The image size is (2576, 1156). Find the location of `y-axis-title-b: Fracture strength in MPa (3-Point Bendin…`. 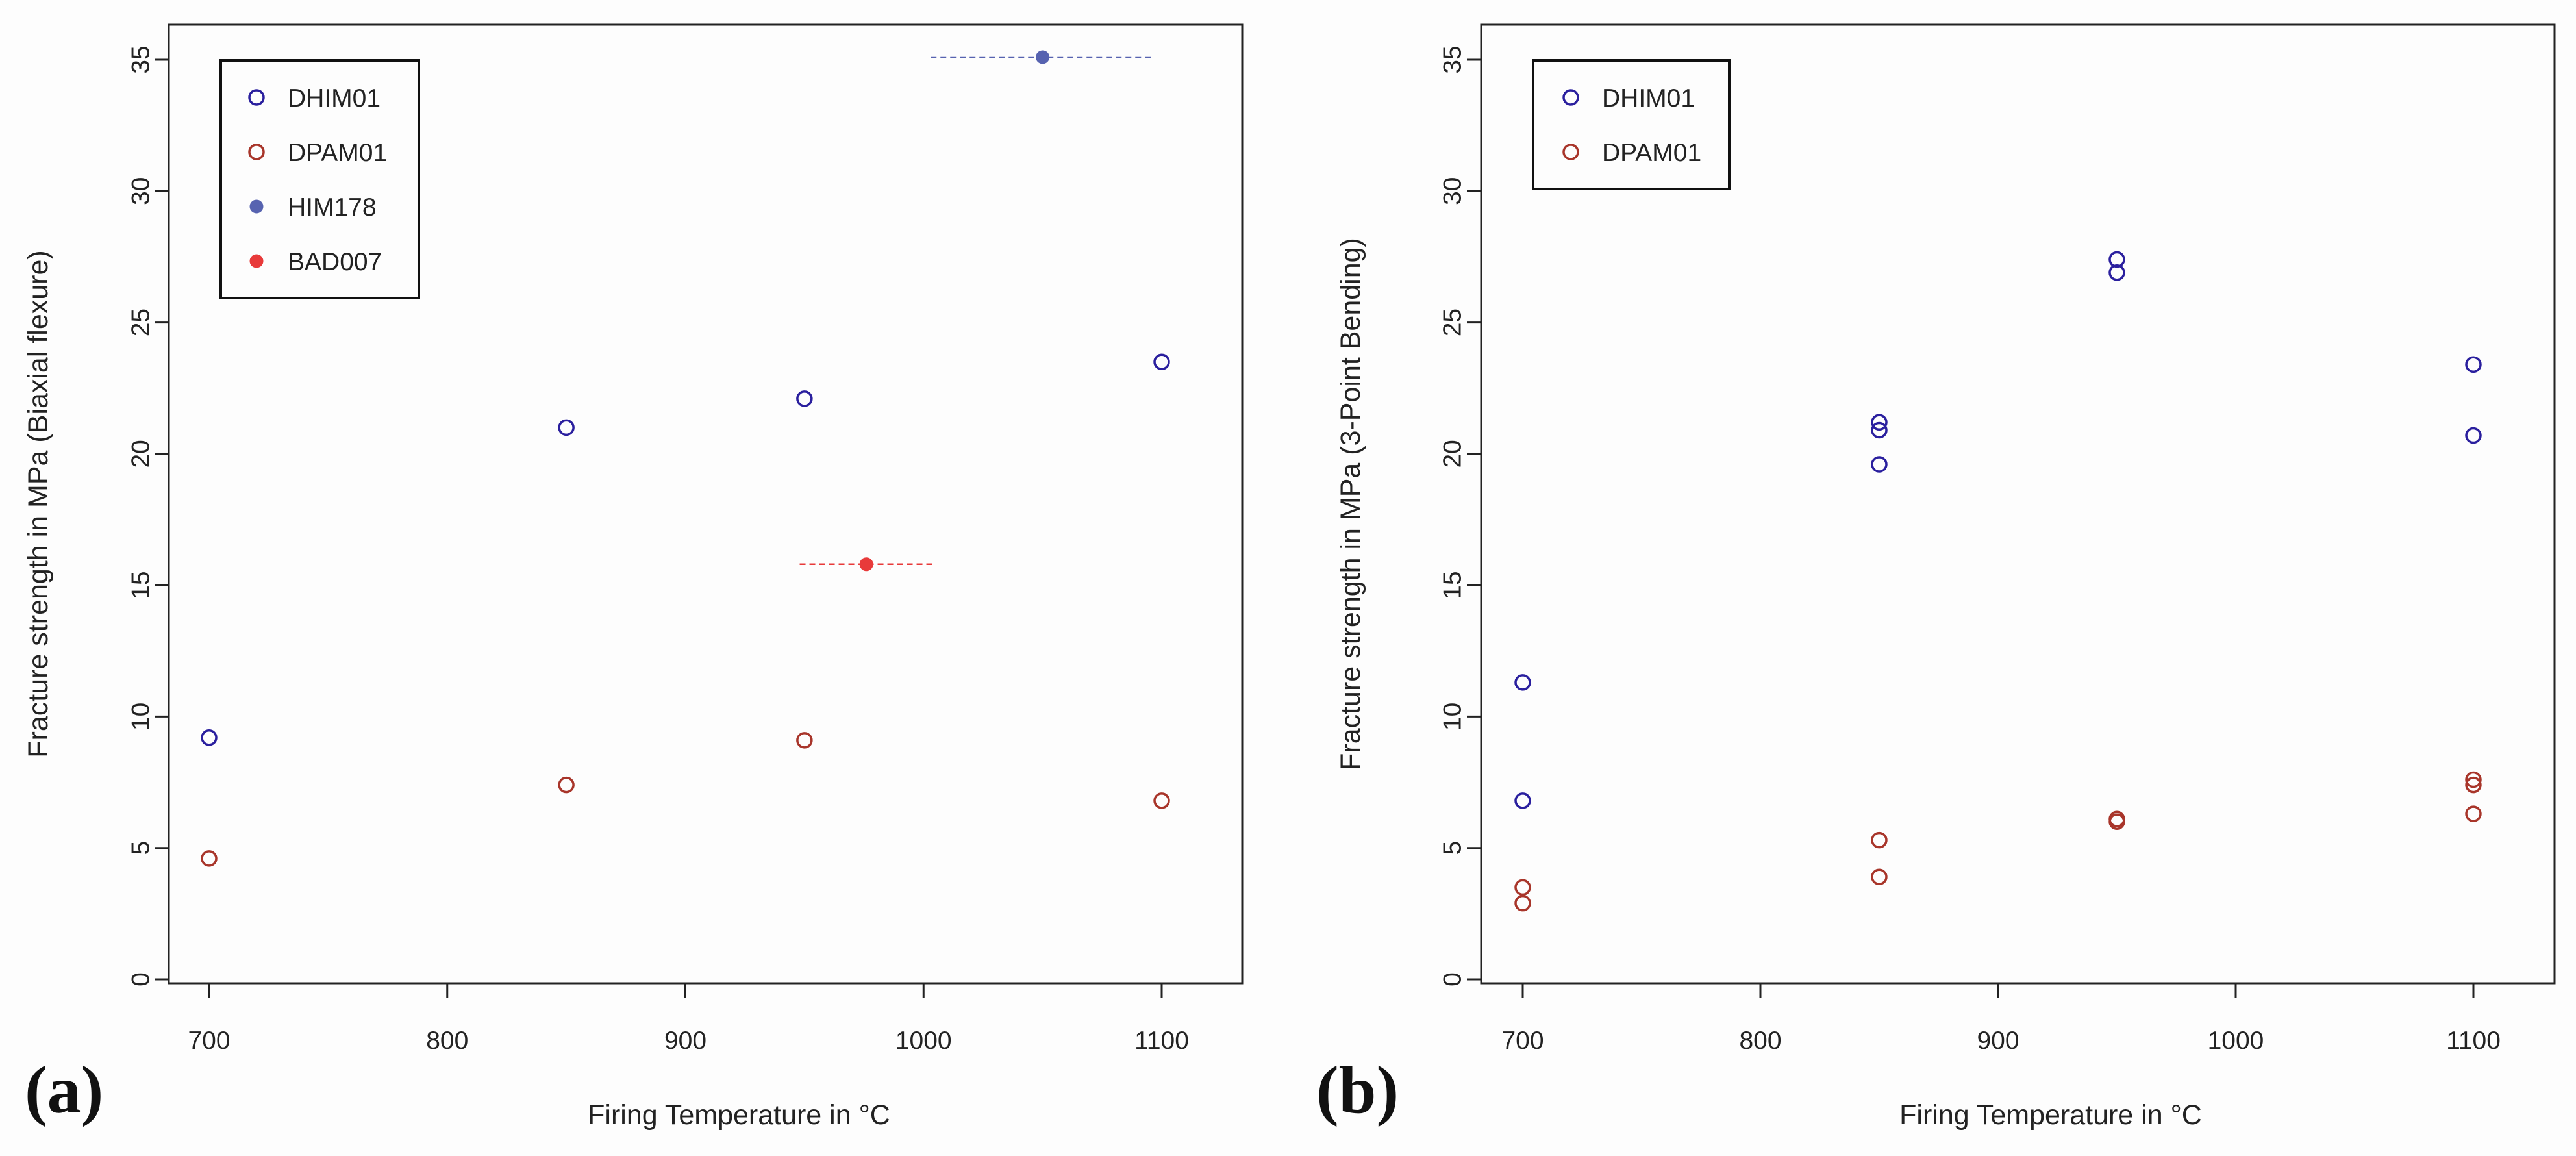

y-axis-title-b: Fracture strength in MPa (3-Point Bendin… is located at coordinates (1350, 504).